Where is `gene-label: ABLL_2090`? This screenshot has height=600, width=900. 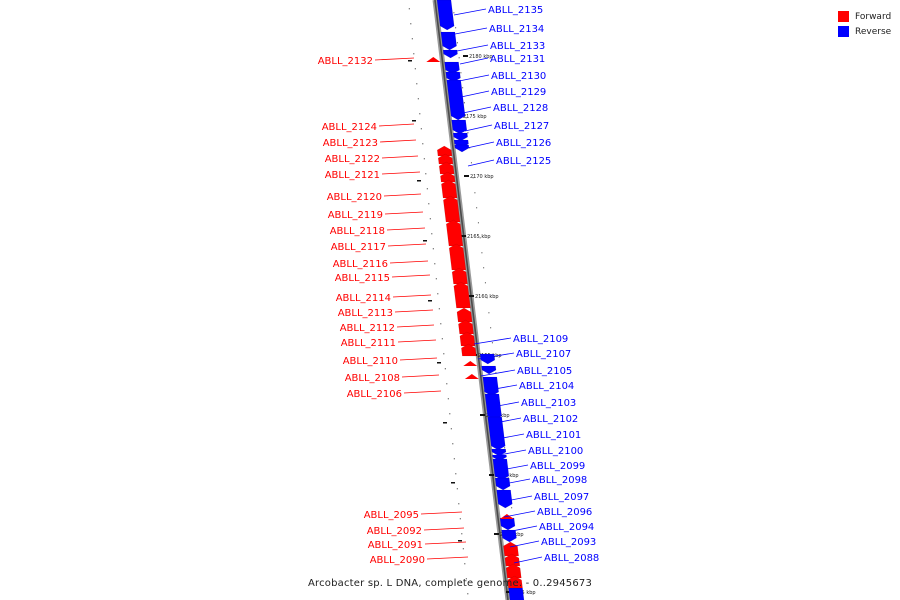
gene-label: ABLL_2090 is located at coordinates (397, 560).